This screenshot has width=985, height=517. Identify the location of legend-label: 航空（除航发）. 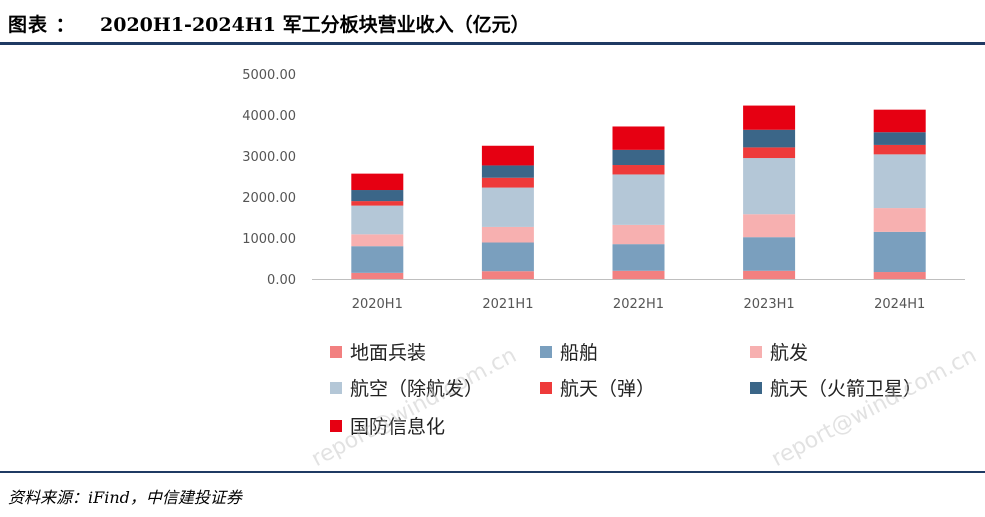
(417, 389).